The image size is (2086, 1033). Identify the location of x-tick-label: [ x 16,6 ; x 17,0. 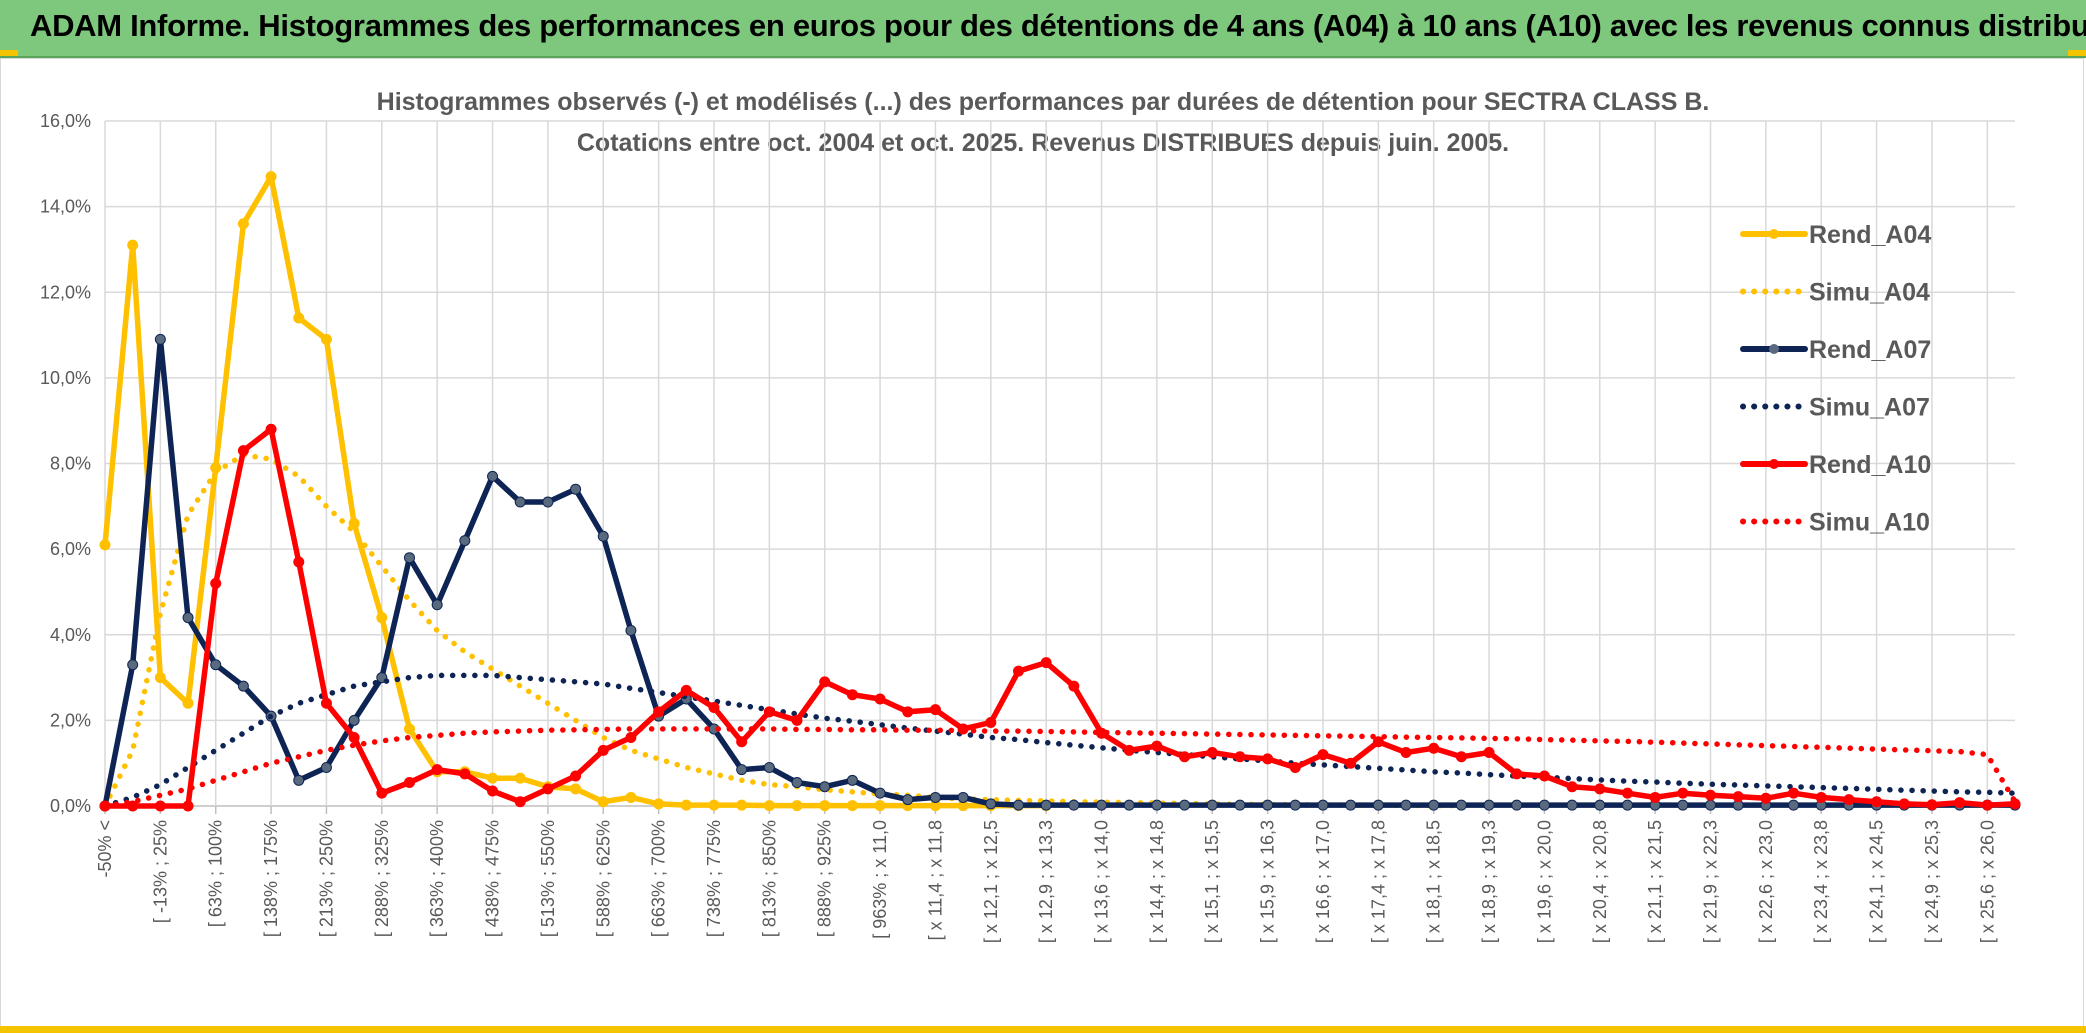
(1323, 881).